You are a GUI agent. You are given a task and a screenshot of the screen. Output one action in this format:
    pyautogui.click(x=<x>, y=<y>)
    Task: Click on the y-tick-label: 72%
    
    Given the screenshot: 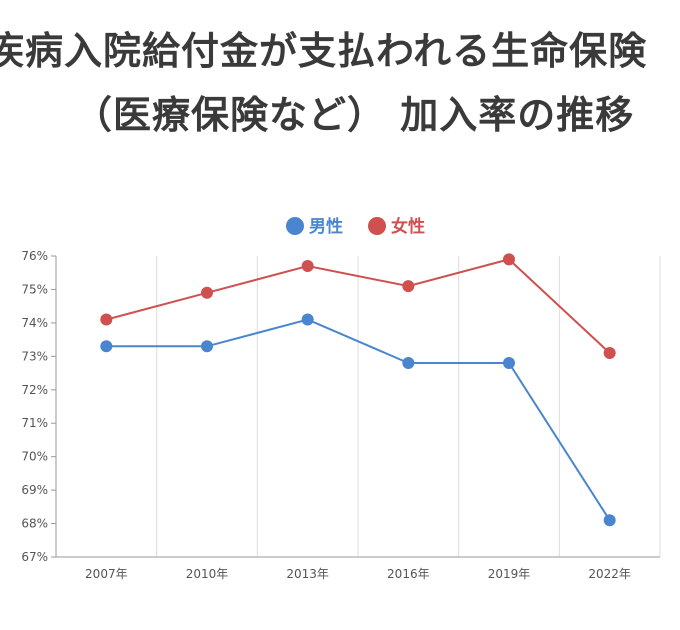 What is the action you would take?
    pyautogui.click(x=34, y=390)
    